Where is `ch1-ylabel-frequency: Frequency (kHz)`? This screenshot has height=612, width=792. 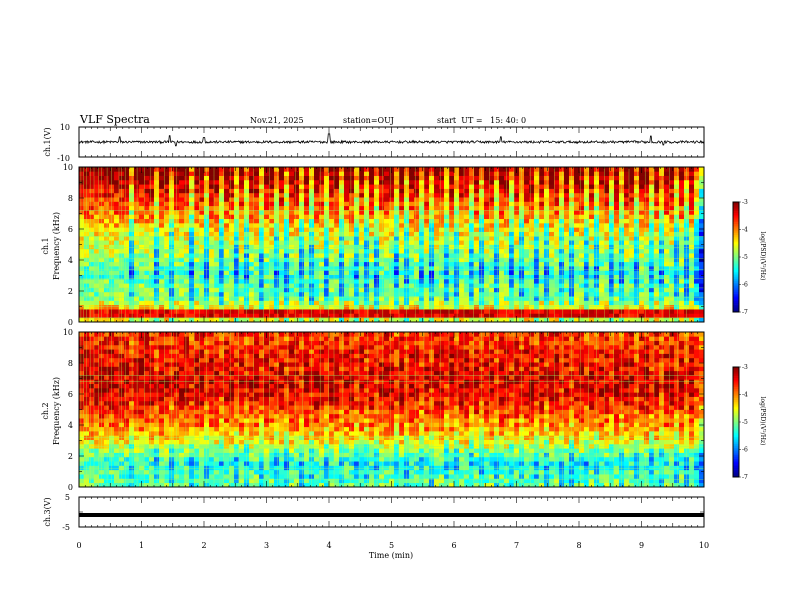
ch1-ylabel-frequency: Frequency (kHz) is located at coordinates (56, 246).